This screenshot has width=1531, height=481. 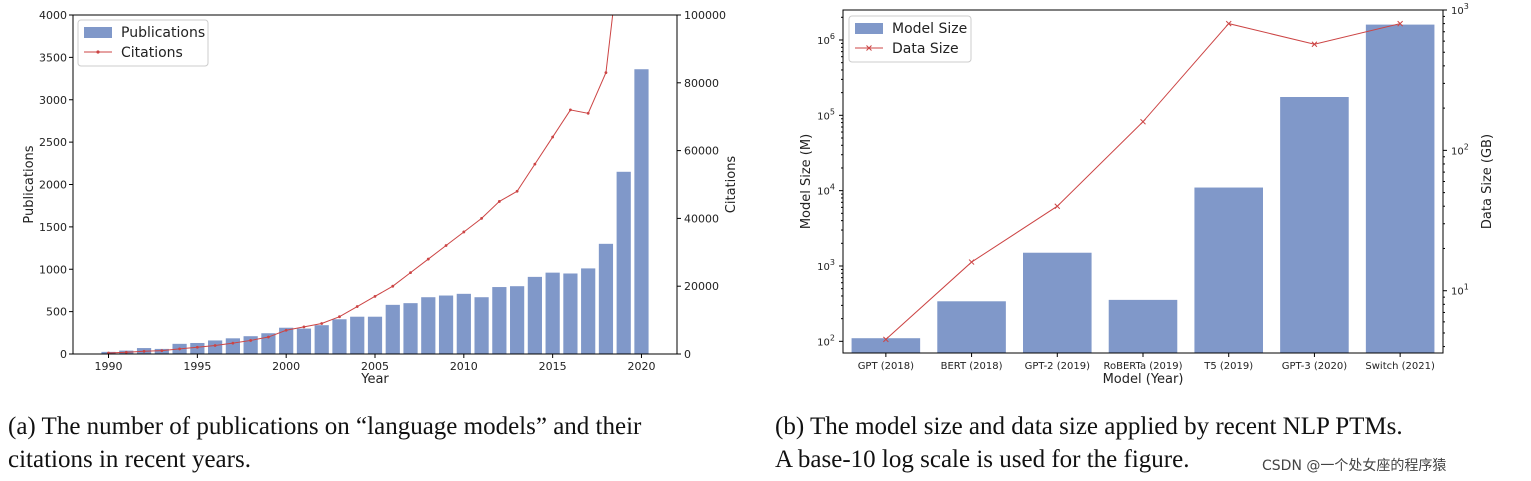 What do you see at coordinates (53, 269) in the screenshot?
I see `chart-a-ytick-1000: 1000` at bounding box center [53, 269].